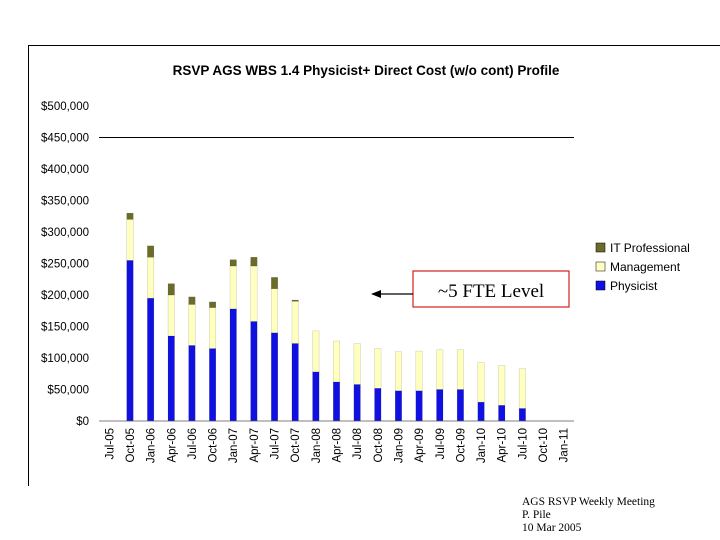 The height and width of the screenshot is (540, 720). What do you see at coordinates (65, 107) in the screenshot?
I see `y-tick-label: $500,000` at bounding box center [65, 107].